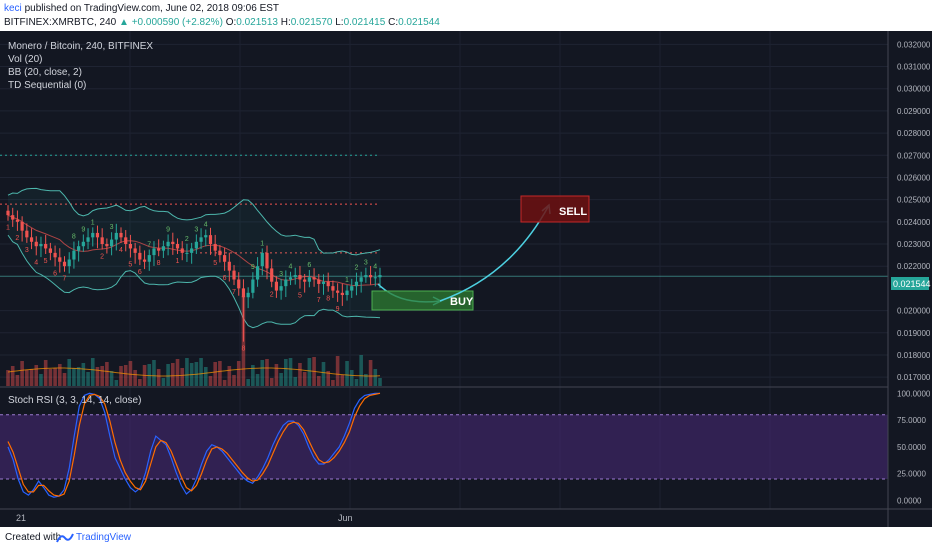 The height and width of the screenshot is (550, 932). Describe the element at coordinates (345, 518) in the screenshot. I see `time-tick-label: Jun` at that location.